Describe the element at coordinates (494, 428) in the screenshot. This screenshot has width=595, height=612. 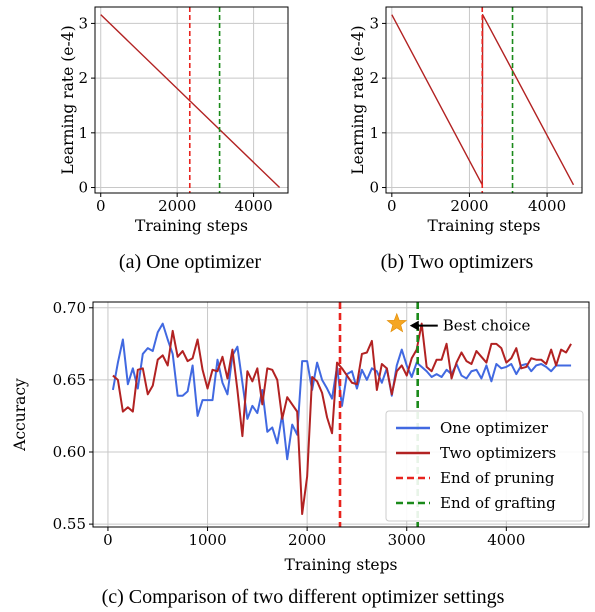
I see `legend-label: One optimizer` at that location.